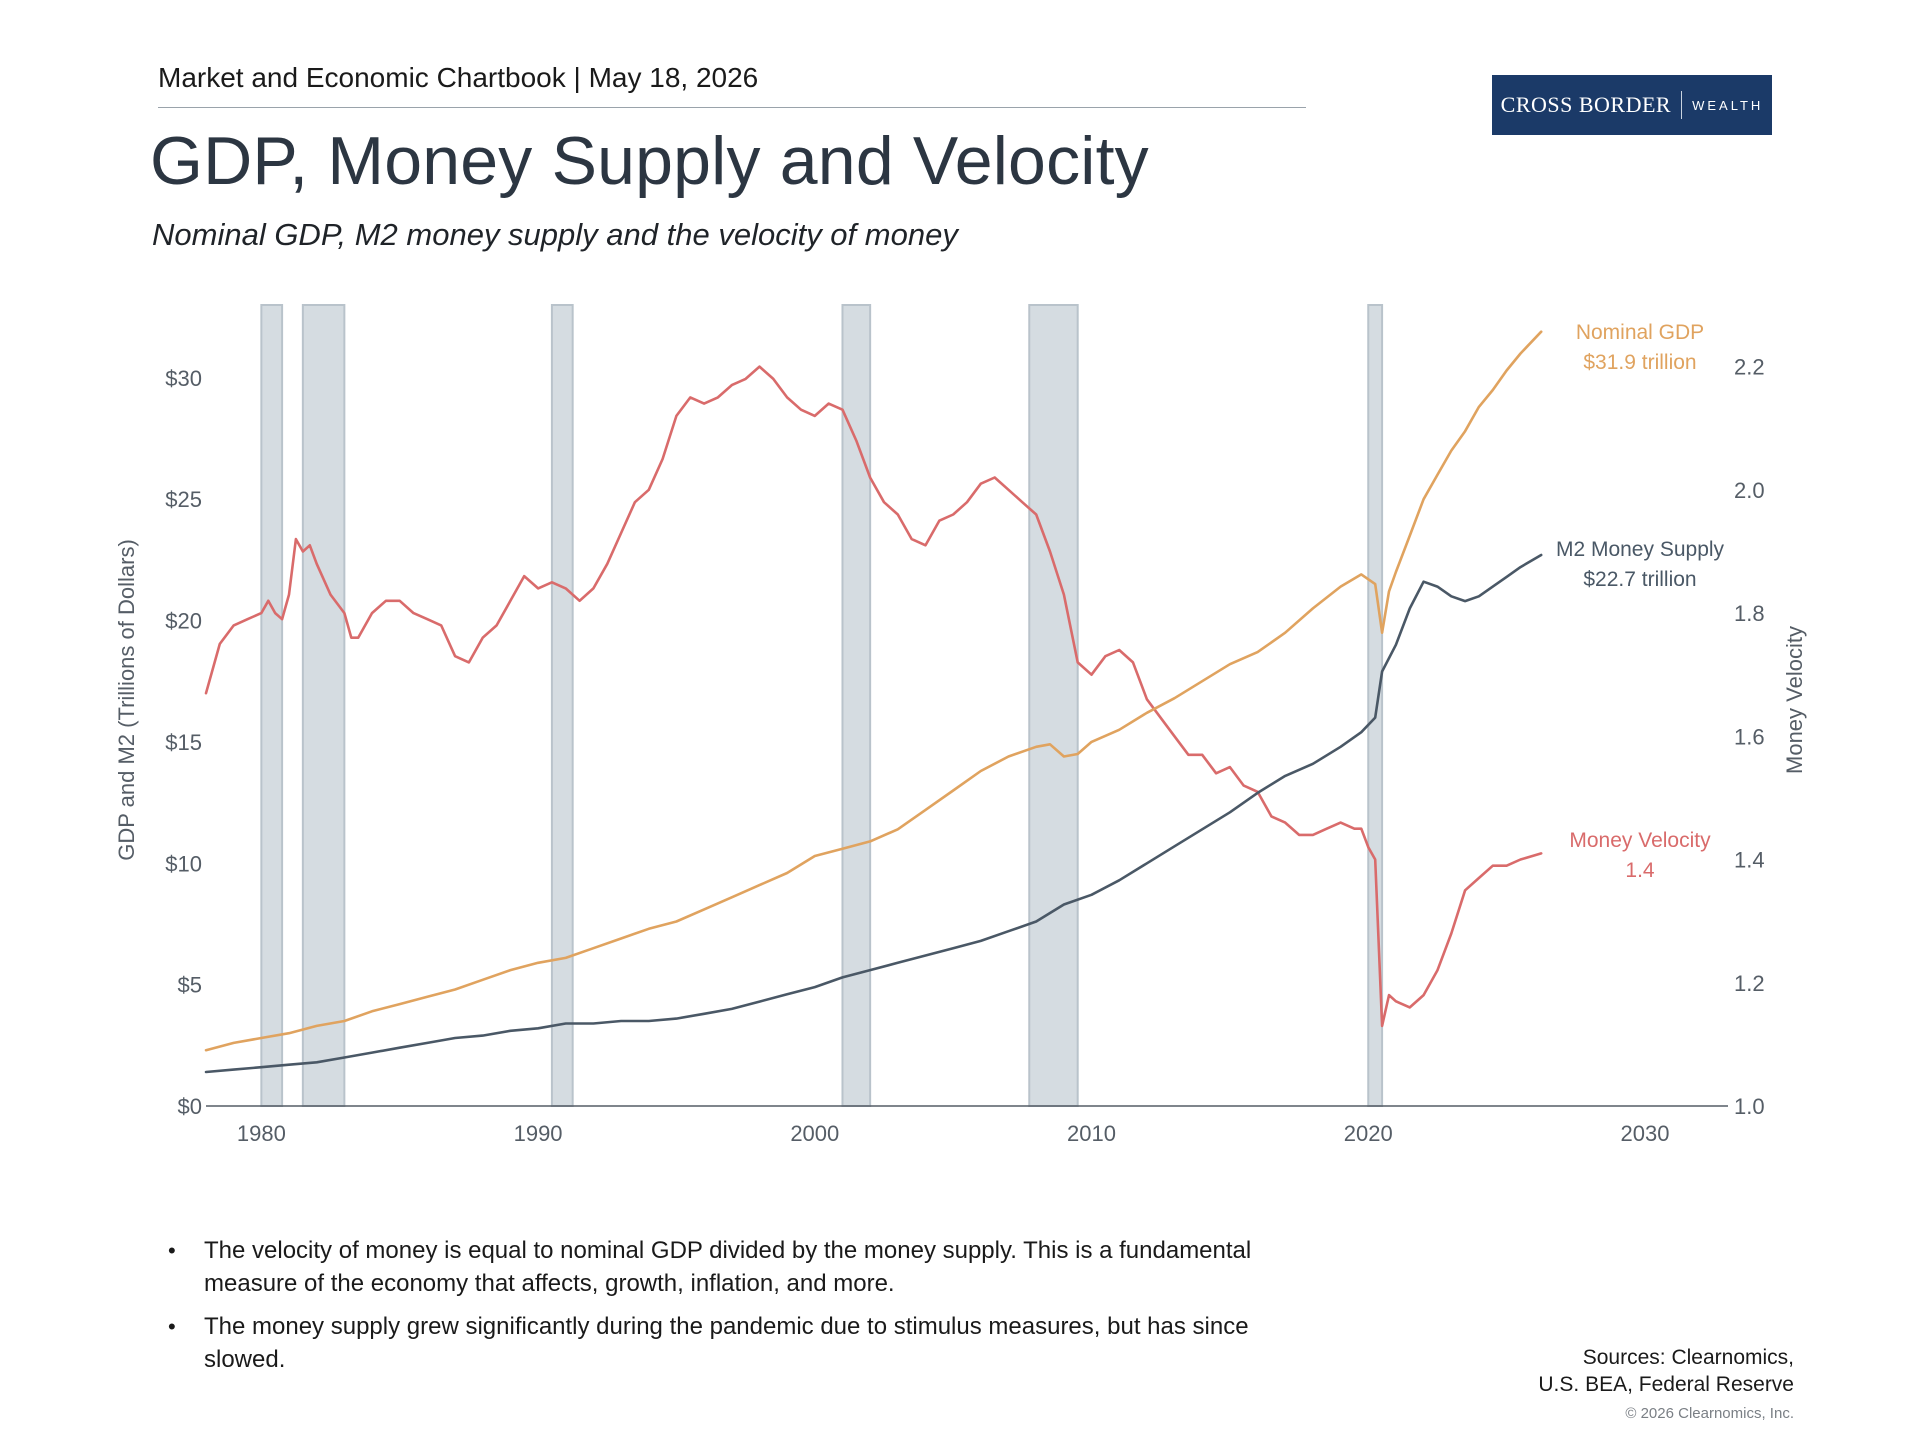  What do you see at coordinates (1749, 736) in the screenshot?
I see `y-right-tick-label: 1.6` at bounding box center [1749, 736].